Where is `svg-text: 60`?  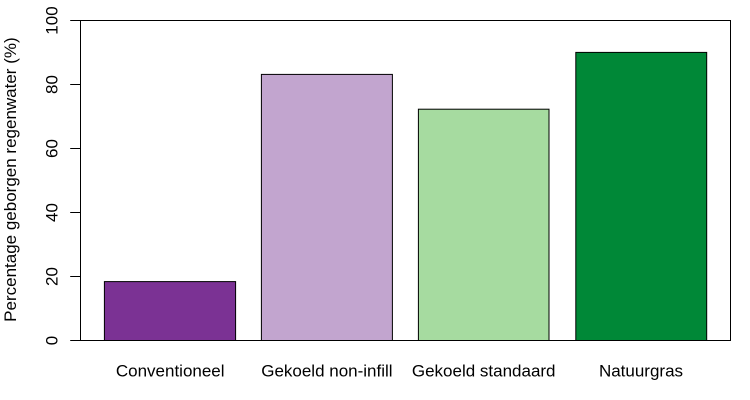 svg-text: 60 is located at coordinates (51, 148).